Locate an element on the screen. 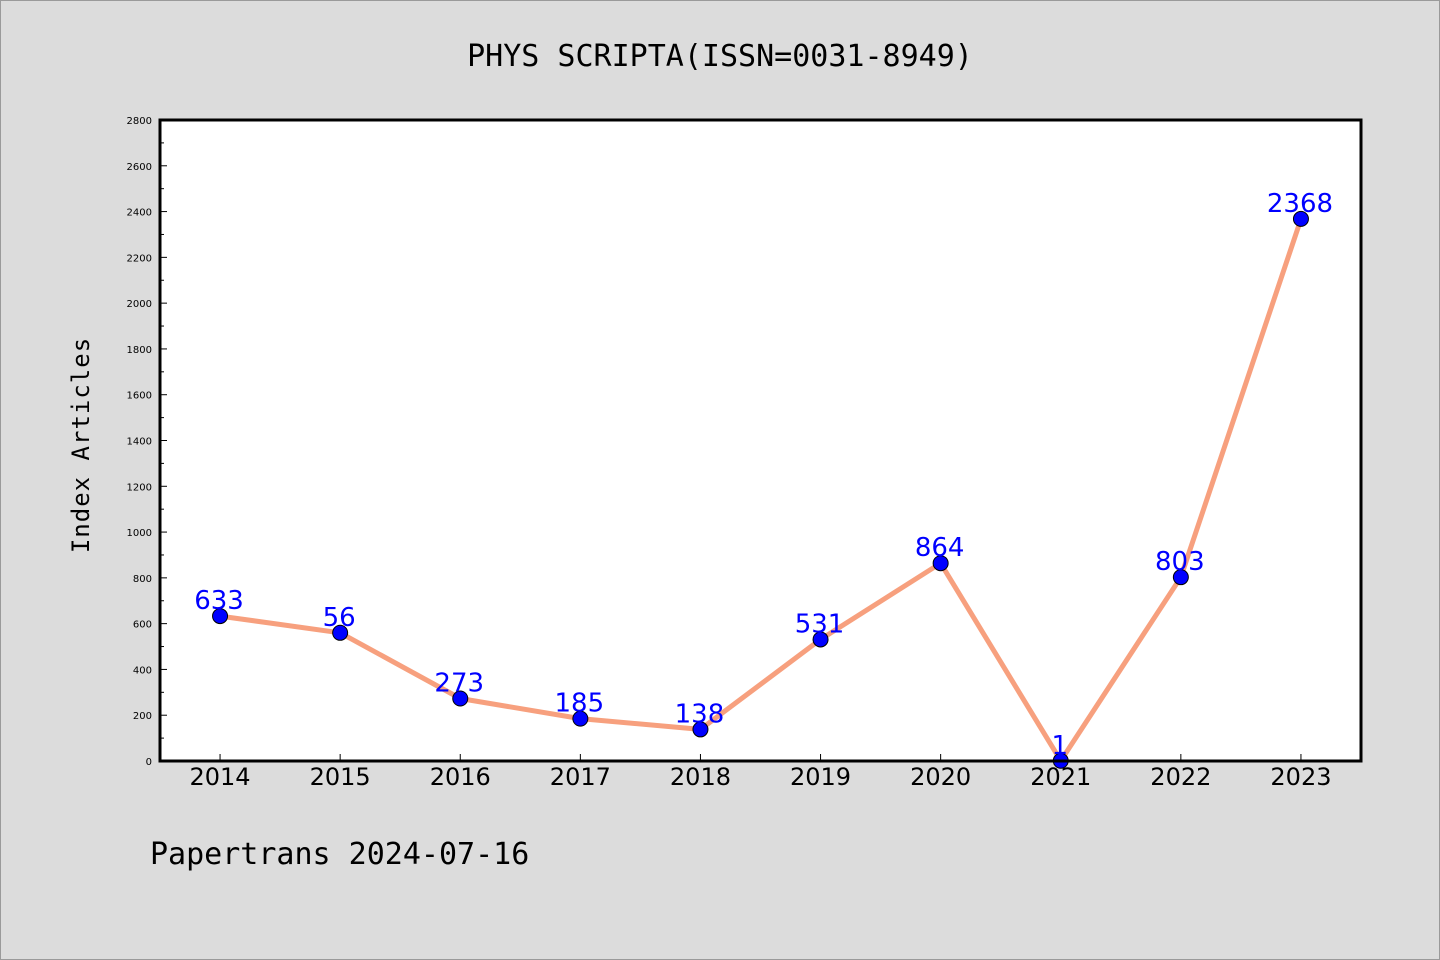  data-label: 803 is located at coordinates (1180, 562).